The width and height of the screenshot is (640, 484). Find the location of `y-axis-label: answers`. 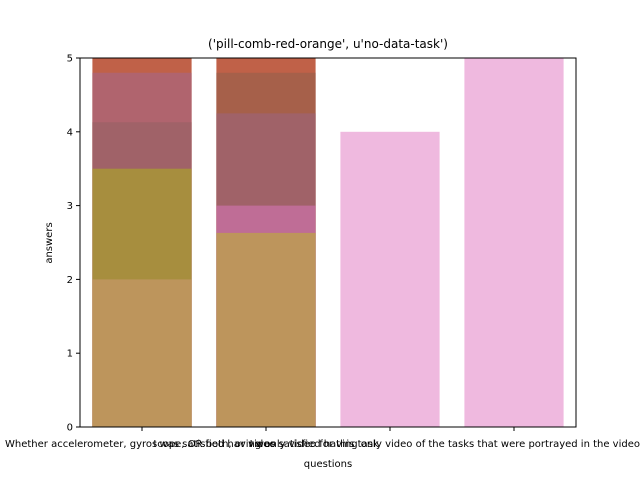

y-axis-label: answers is located at coordinates (49, 242).